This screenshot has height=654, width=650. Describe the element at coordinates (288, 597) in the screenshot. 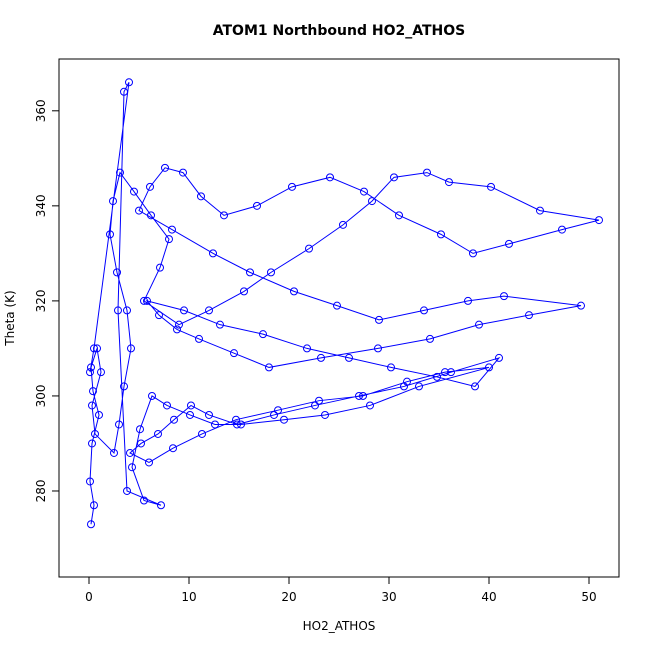

I see `x-tick-label: 20` at that location.